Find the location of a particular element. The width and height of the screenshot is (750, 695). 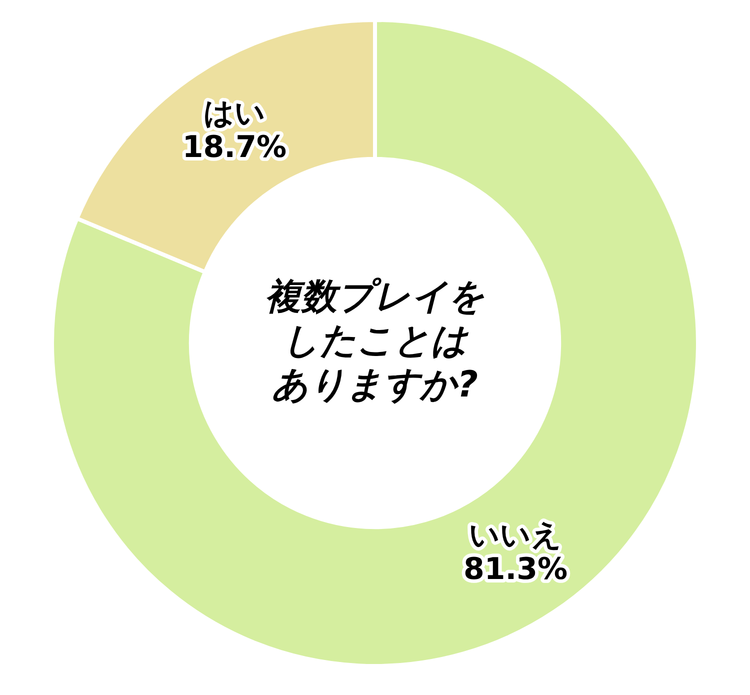

slice-label: はい is located at coordinates (234, 113).